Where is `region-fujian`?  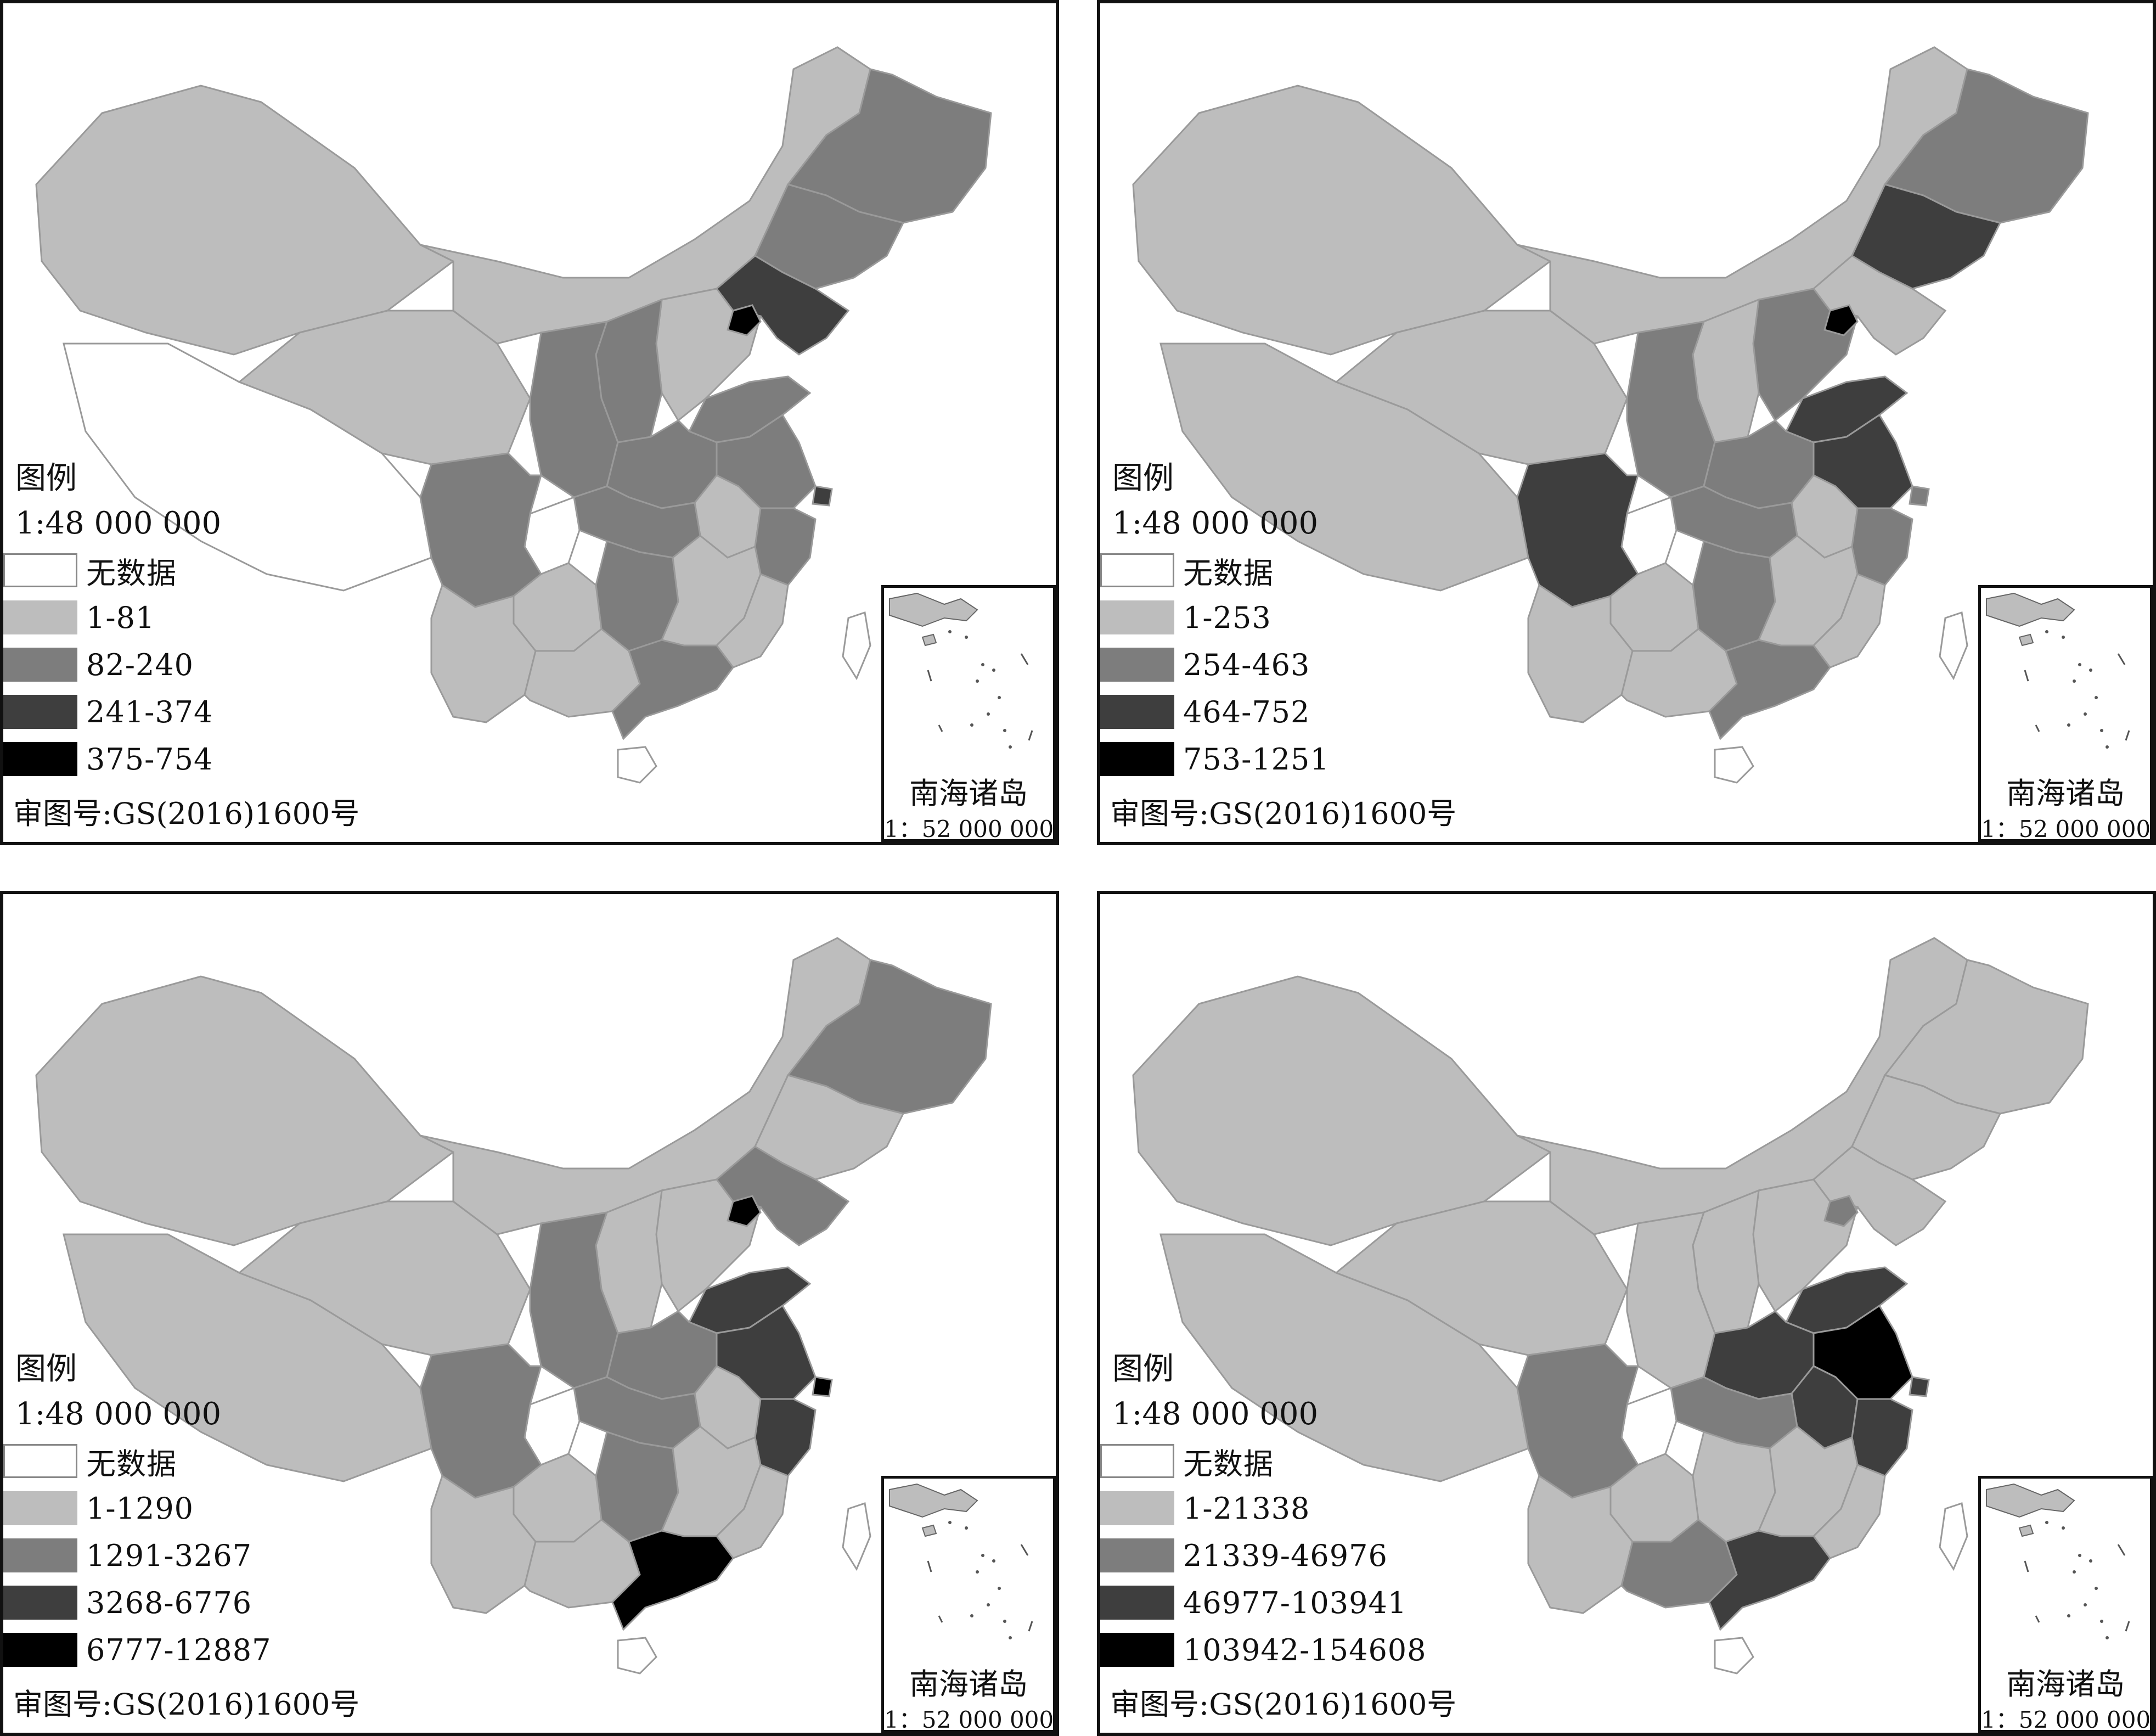 region-fujian is located at coordinates (752, 620).